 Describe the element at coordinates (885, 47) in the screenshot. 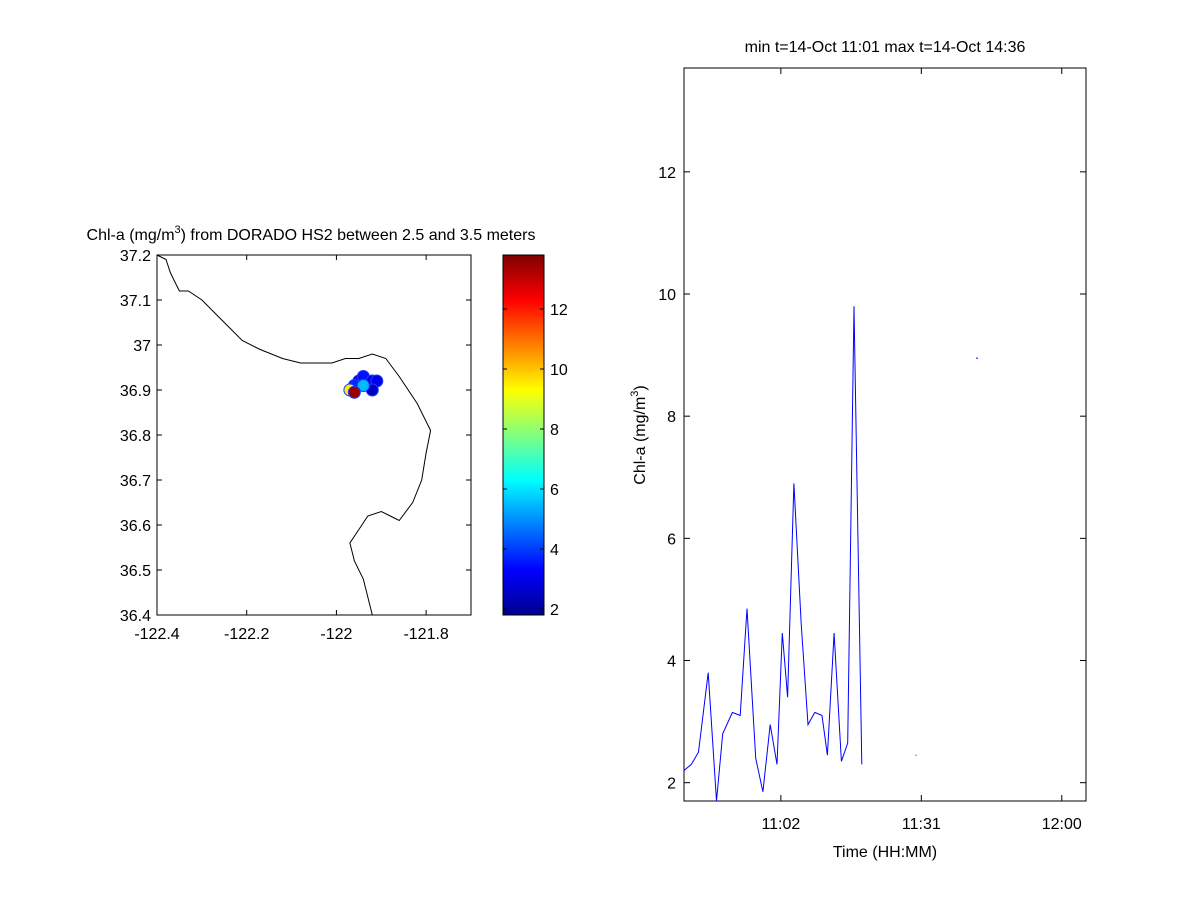

I see `ts-title: min t=14-Oct 11:01 max t=14-Oct 14:36` at that location.